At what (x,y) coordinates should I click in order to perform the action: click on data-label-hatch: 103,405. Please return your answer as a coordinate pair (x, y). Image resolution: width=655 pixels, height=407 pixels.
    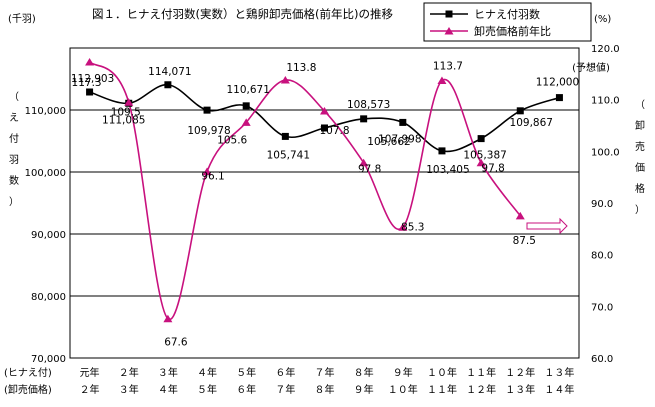
    Looking at the image, I should click on (447, 170).